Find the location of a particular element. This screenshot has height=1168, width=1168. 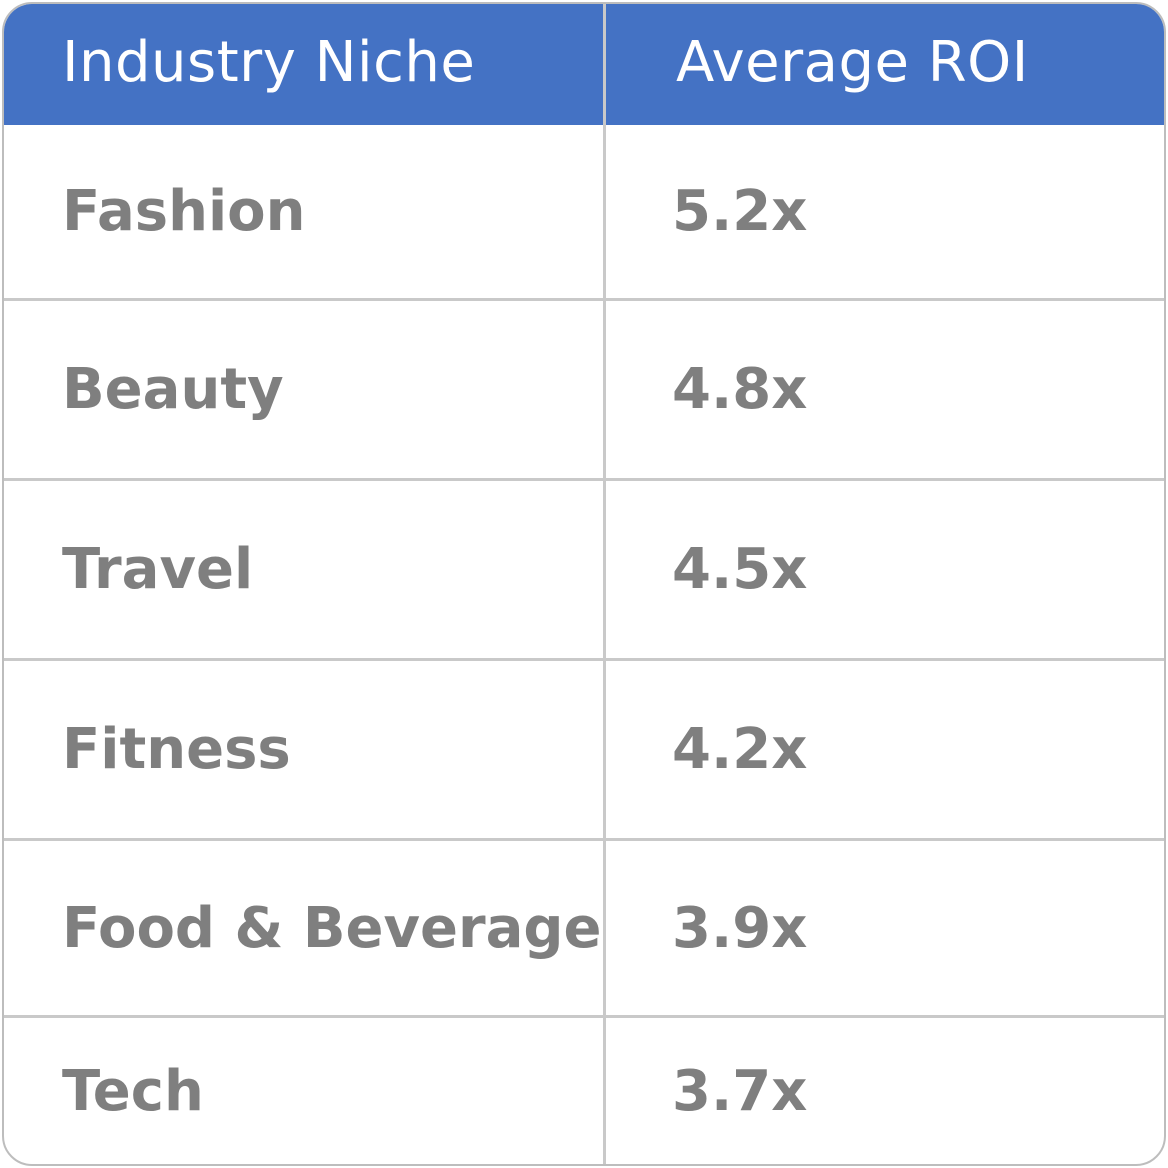

table-row: Fashion 5.2x is located at coordinates (584, 211).